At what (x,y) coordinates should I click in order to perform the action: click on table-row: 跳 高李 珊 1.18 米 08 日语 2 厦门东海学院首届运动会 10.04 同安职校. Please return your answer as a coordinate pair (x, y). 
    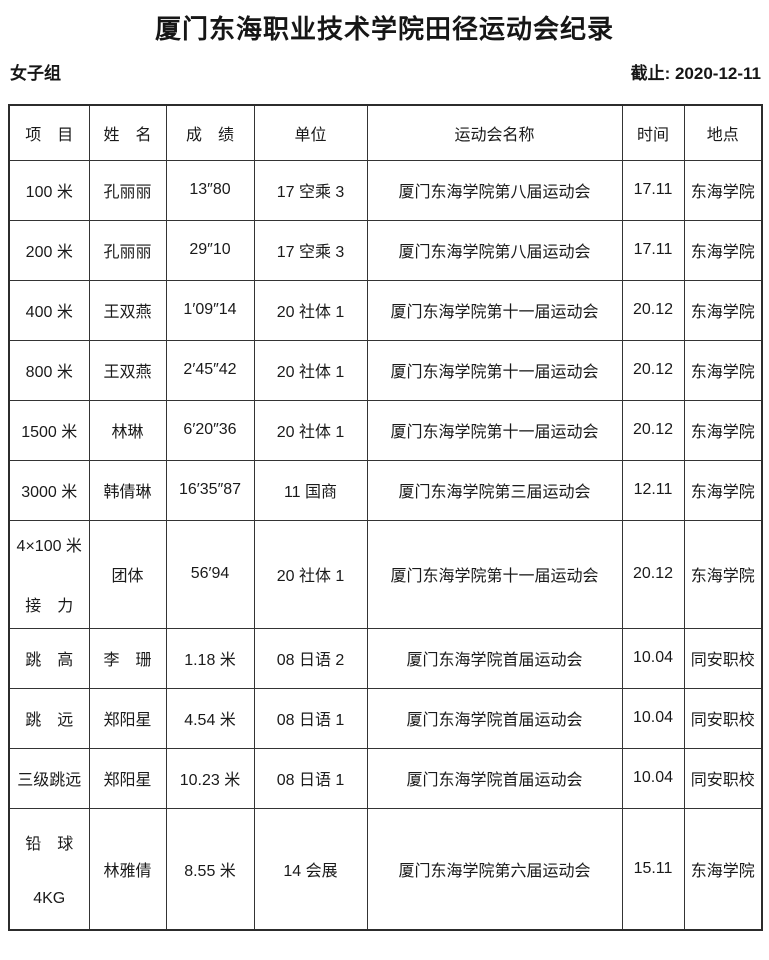
    Looking at the image, I should click on (385, 658).